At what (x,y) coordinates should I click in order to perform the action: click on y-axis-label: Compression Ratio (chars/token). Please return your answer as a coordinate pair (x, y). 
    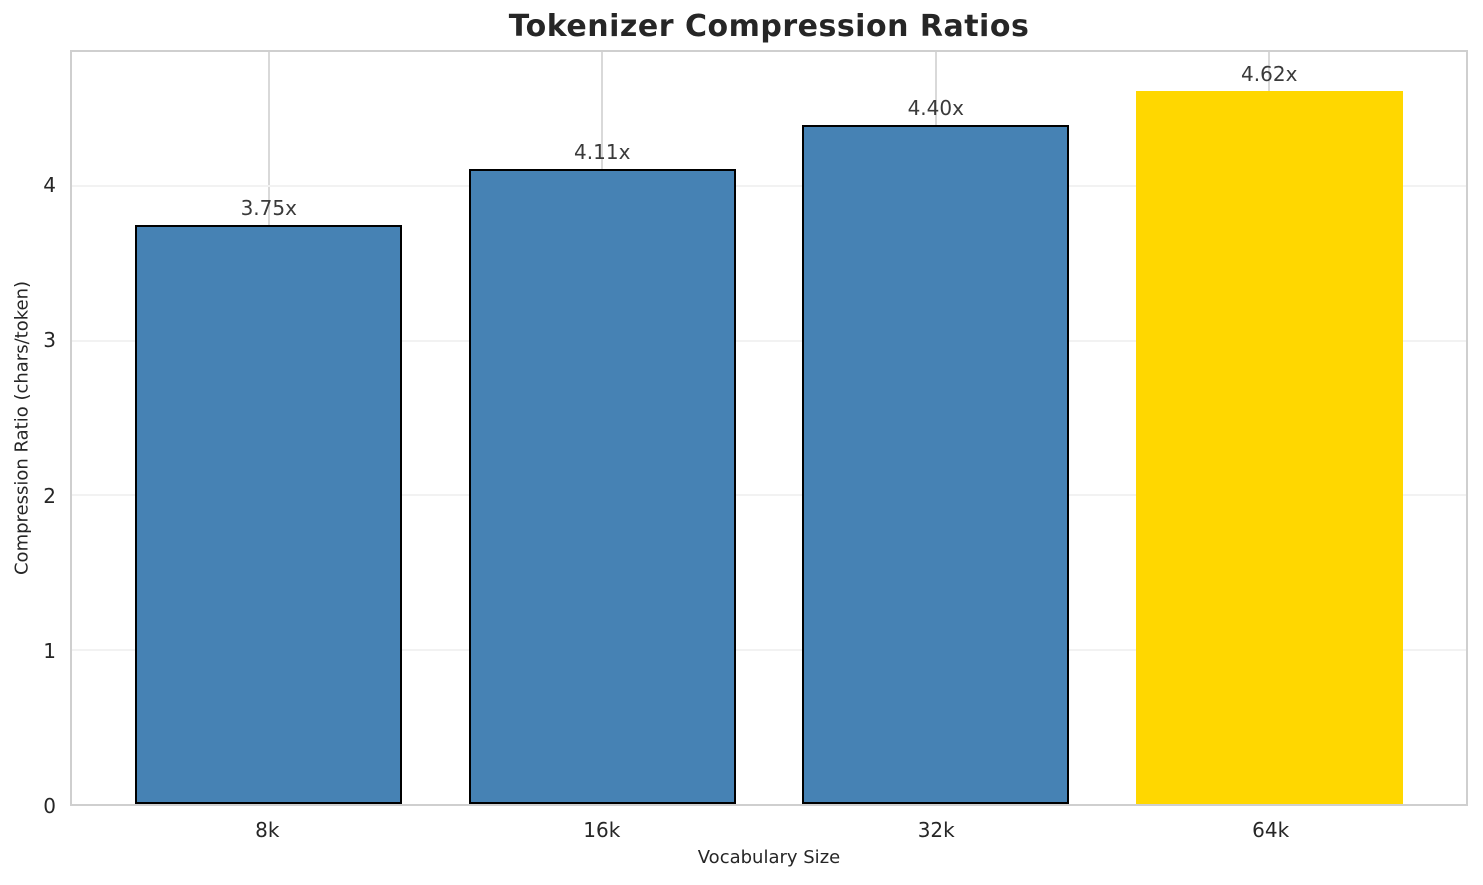
    Looking at the image, I should click on (22, 428).